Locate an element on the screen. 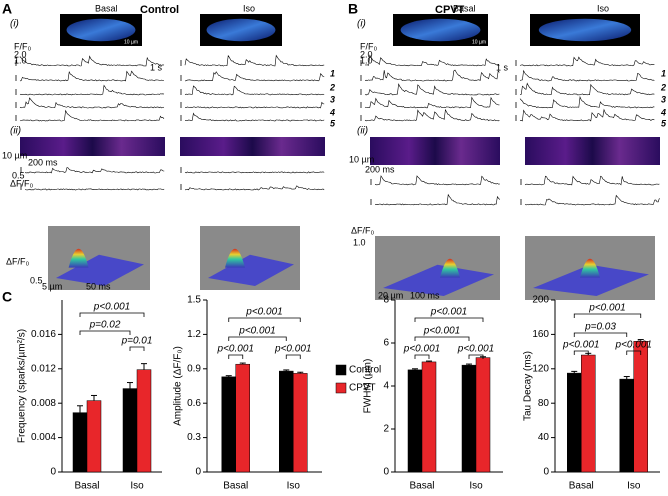  y-tick-label: 0.016 is located at coordinates (43, 334).